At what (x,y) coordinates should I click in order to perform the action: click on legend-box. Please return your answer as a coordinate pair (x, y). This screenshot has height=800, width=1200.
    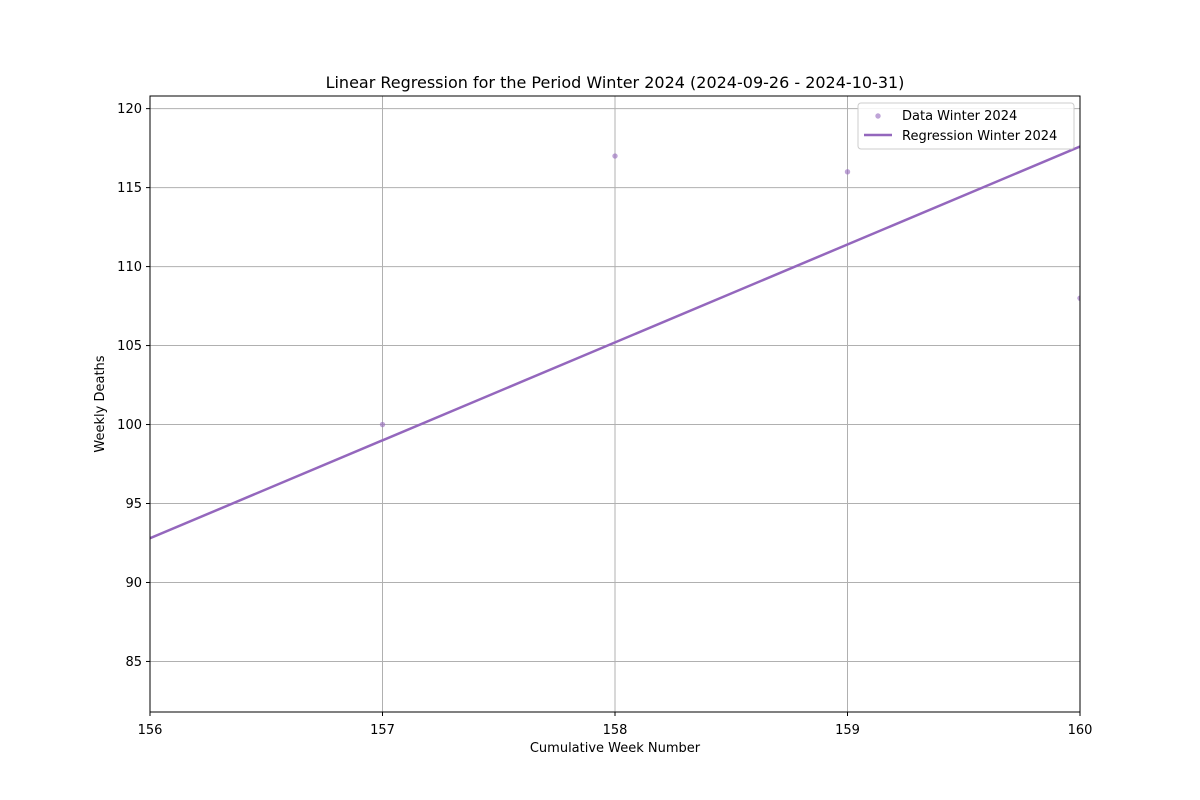
    Looking at the image, I should click on (966, 126).